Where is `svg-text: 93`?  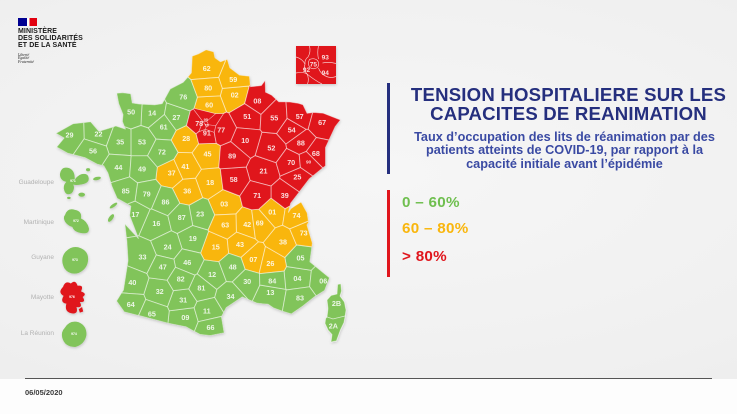
svg-text: 93 is located at coordinates (326, 58).